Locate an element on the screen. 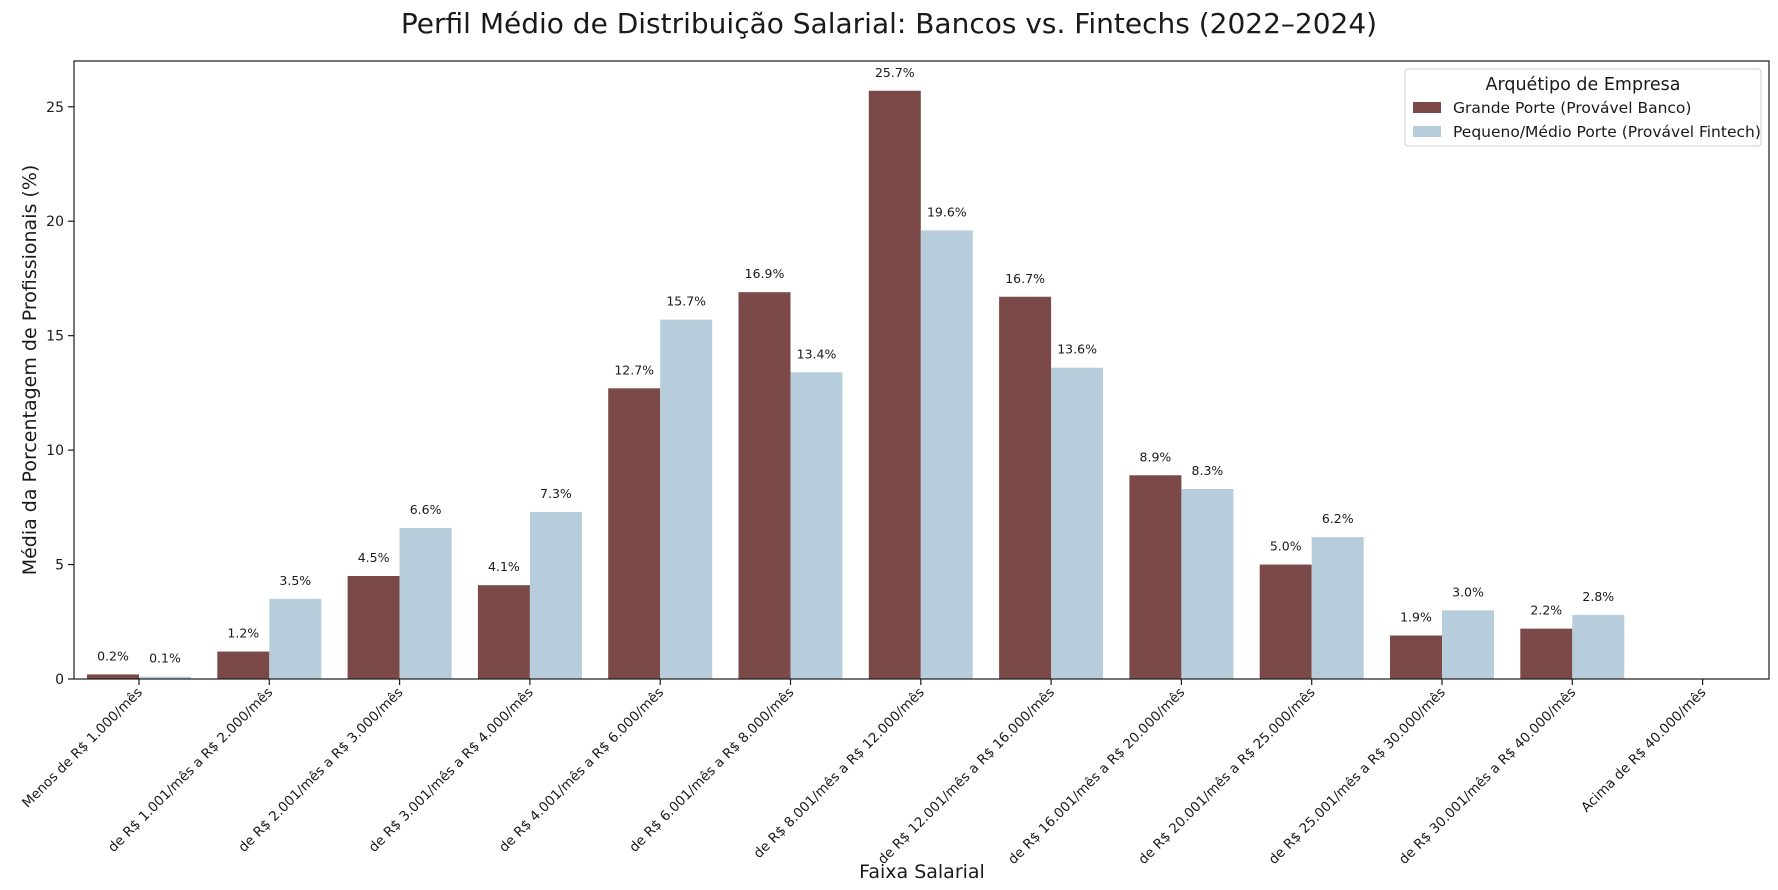 This screenshot has height=890, width=1778. data-label-fintech: 2.8% is located at coordinates (1598, 596).